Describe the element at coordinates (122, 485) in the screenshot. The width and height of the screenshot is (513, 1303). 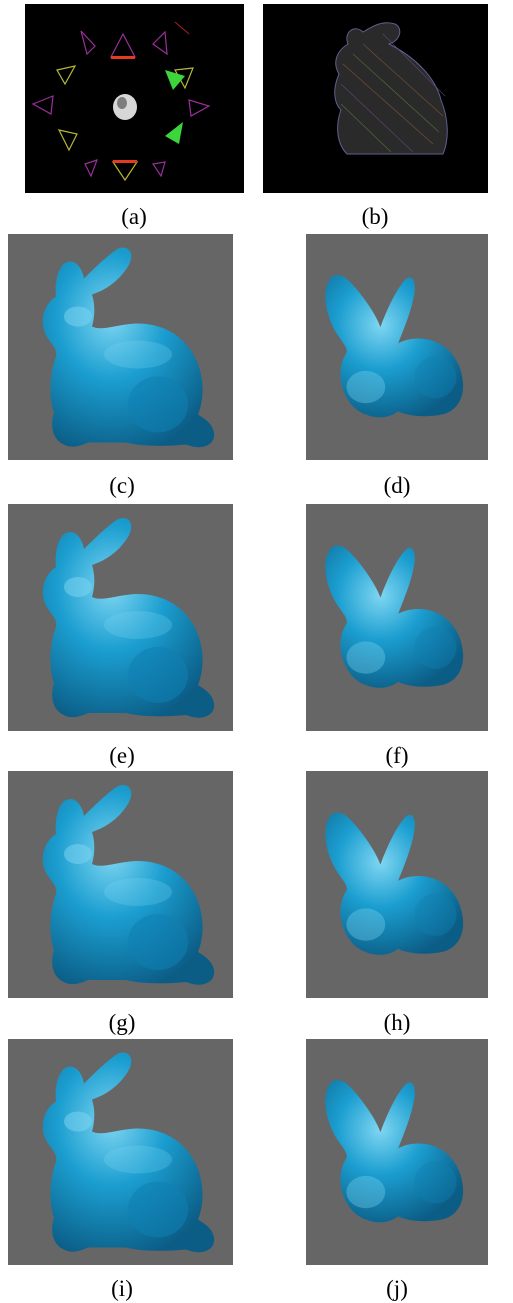
I see `caption-c: (c)` at that location.